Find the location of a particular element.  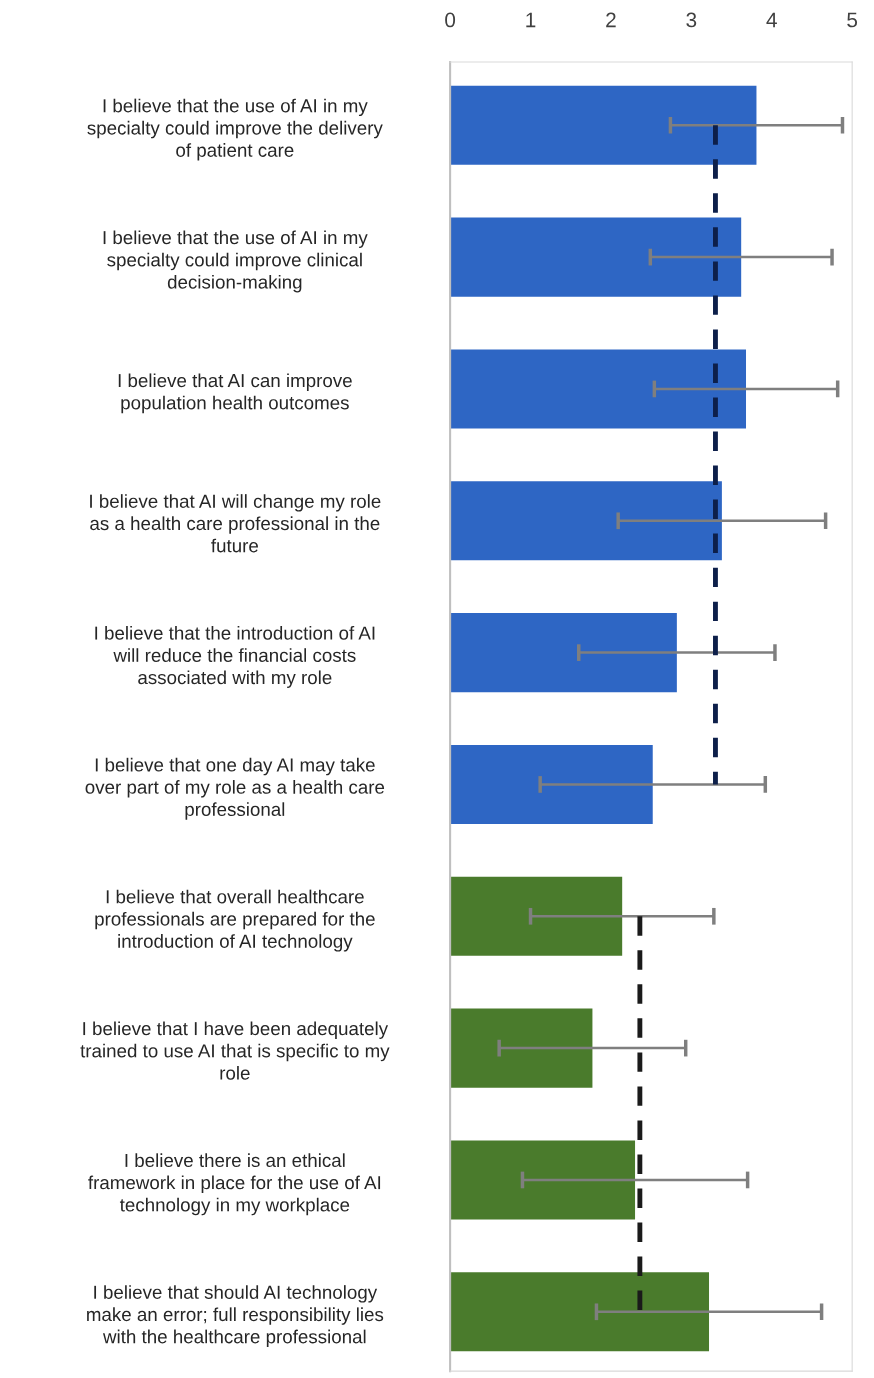

y-tick-label: I believe that AI will change my role as a health care professional in the future is located at coordinates (235, 523).